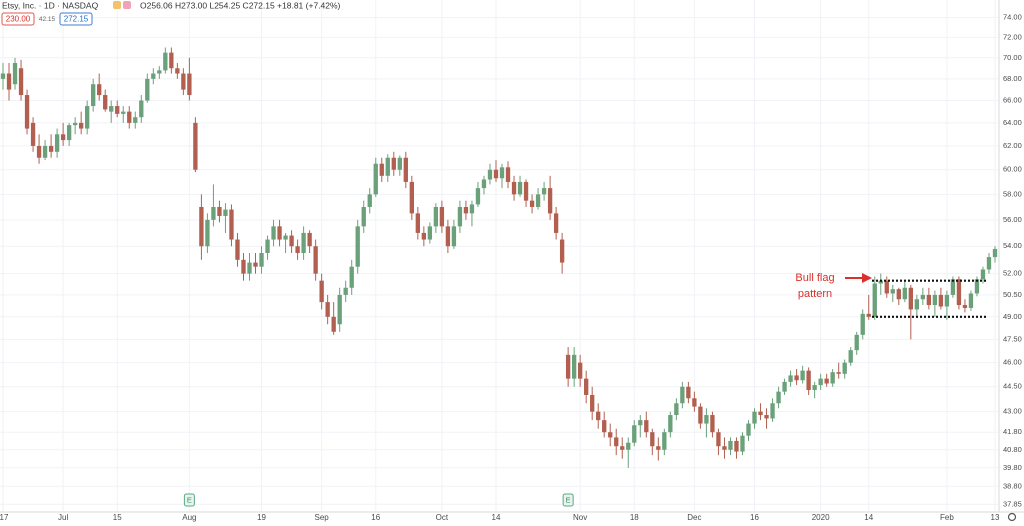 This screenshot has height=526, width=1024. What do you see at coordinates (821, 517) in the screenshot?
I see `x-tick-label: 2020` at bounding box center [821, 517].